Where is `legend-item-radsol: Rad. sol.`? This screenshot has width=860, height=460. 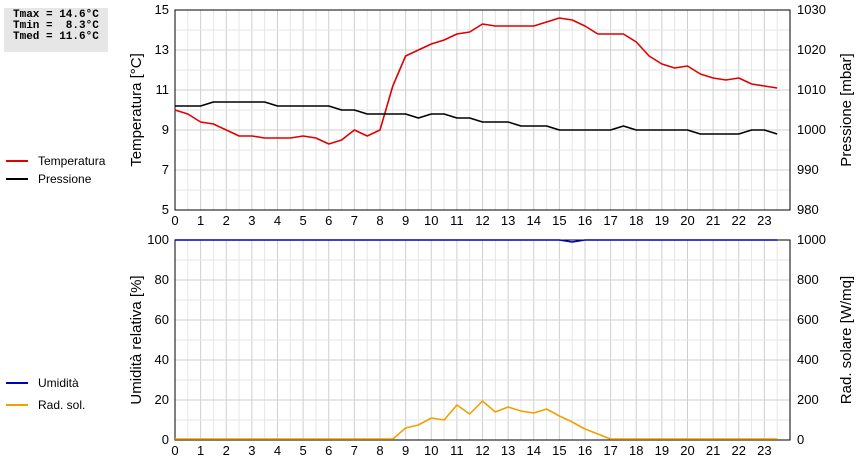
legend-item-radsol: Rad. sol. is located at coordinates (45, 405).